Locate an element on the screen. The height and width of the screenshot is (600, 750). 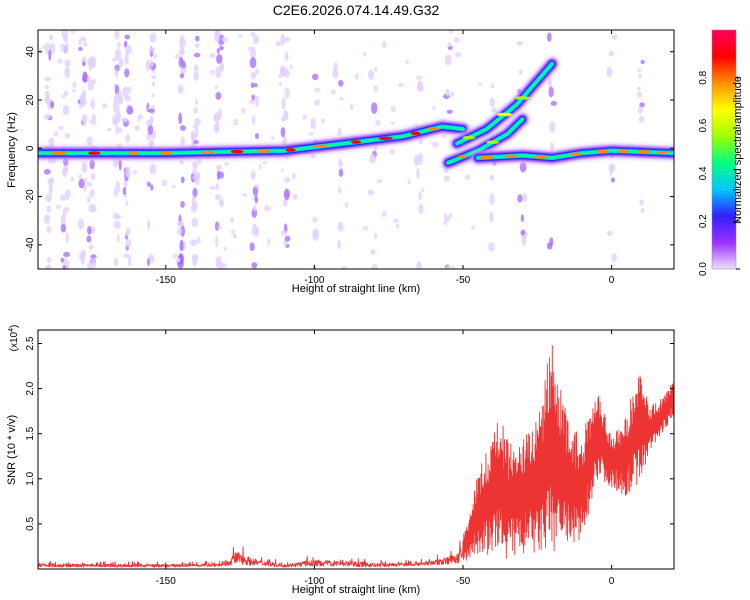
colorbar-tick-label: 0.6 is located at coordinates (703, 125).